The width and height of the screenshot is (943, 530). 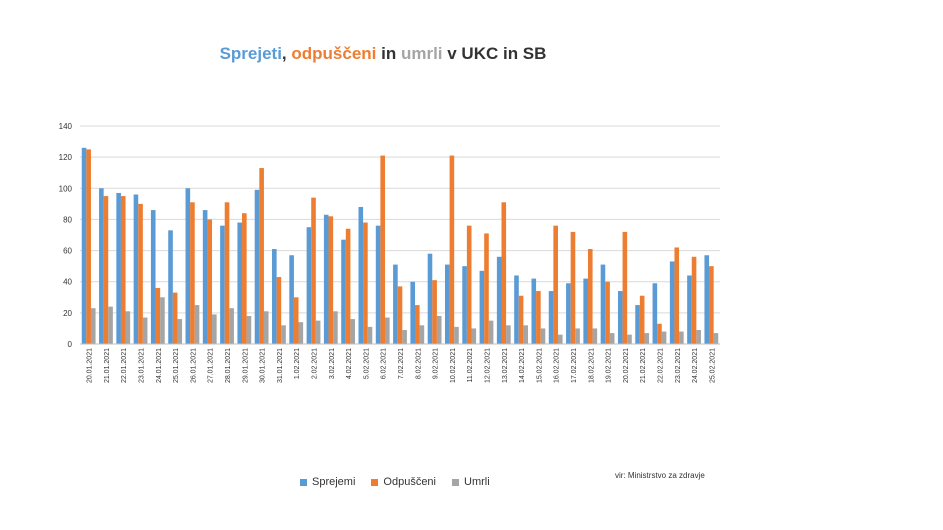 What do you see at coordinates (286, 53) in the screenshot?
I see `title-sep1: ,` at bounding box center [286, 53].